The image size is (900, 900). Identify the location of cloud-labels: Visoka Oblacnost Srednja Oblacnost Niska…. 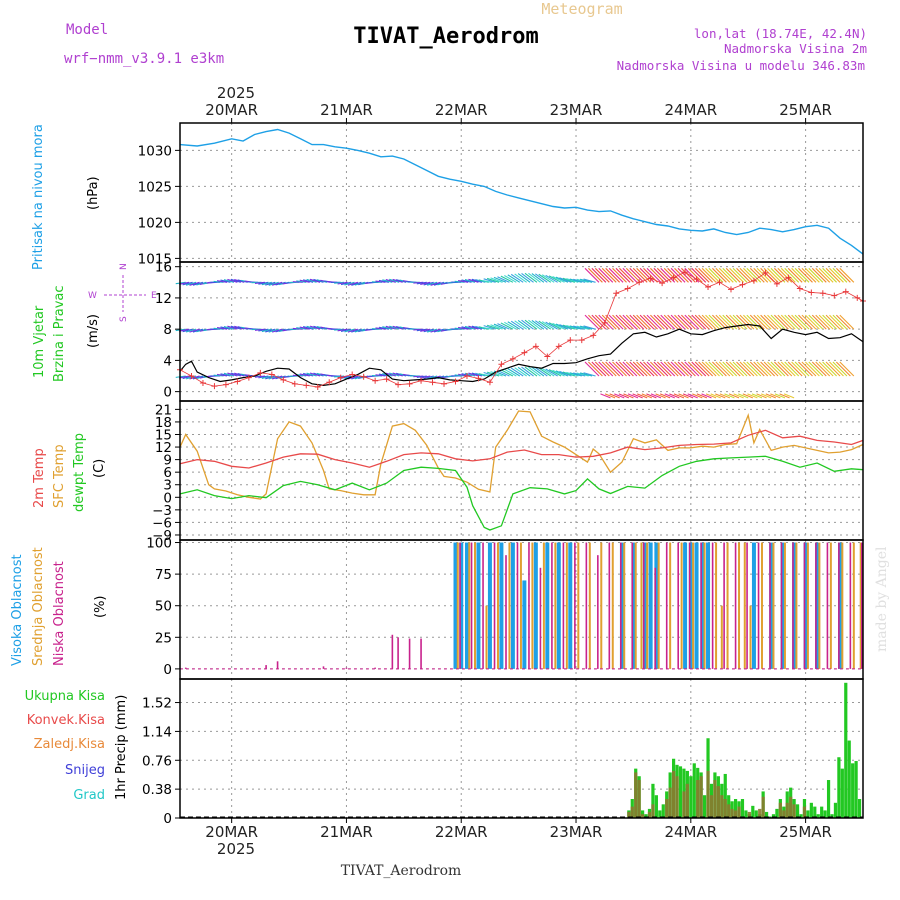
(59, 606).